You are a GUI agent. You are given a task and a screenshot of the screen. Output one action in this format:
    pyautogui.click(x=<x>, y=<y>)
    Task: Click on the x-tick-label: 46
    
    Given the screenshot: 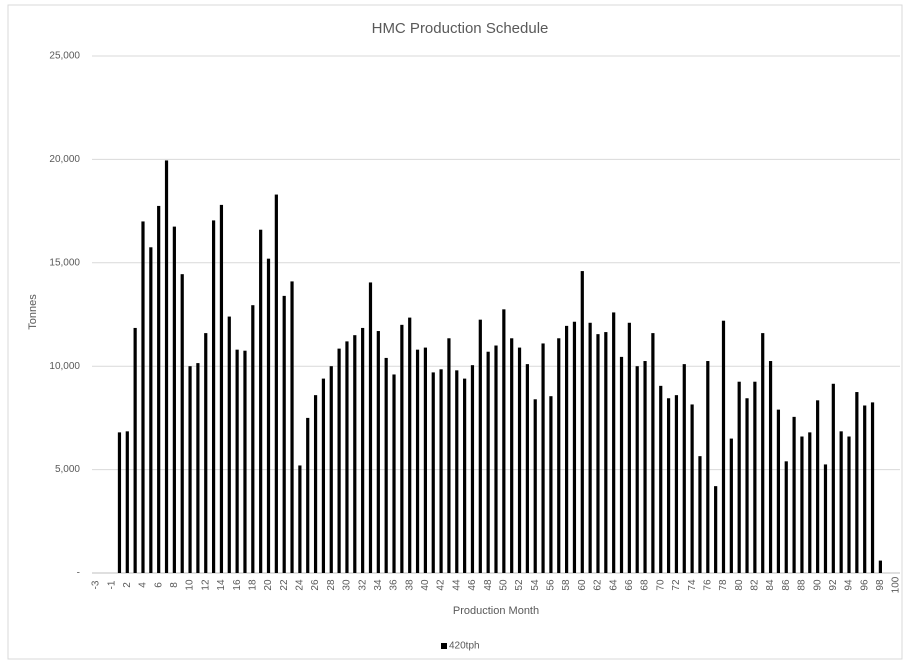 What is the action you would take?
    pyautogui.click(x=472, y=585)
    